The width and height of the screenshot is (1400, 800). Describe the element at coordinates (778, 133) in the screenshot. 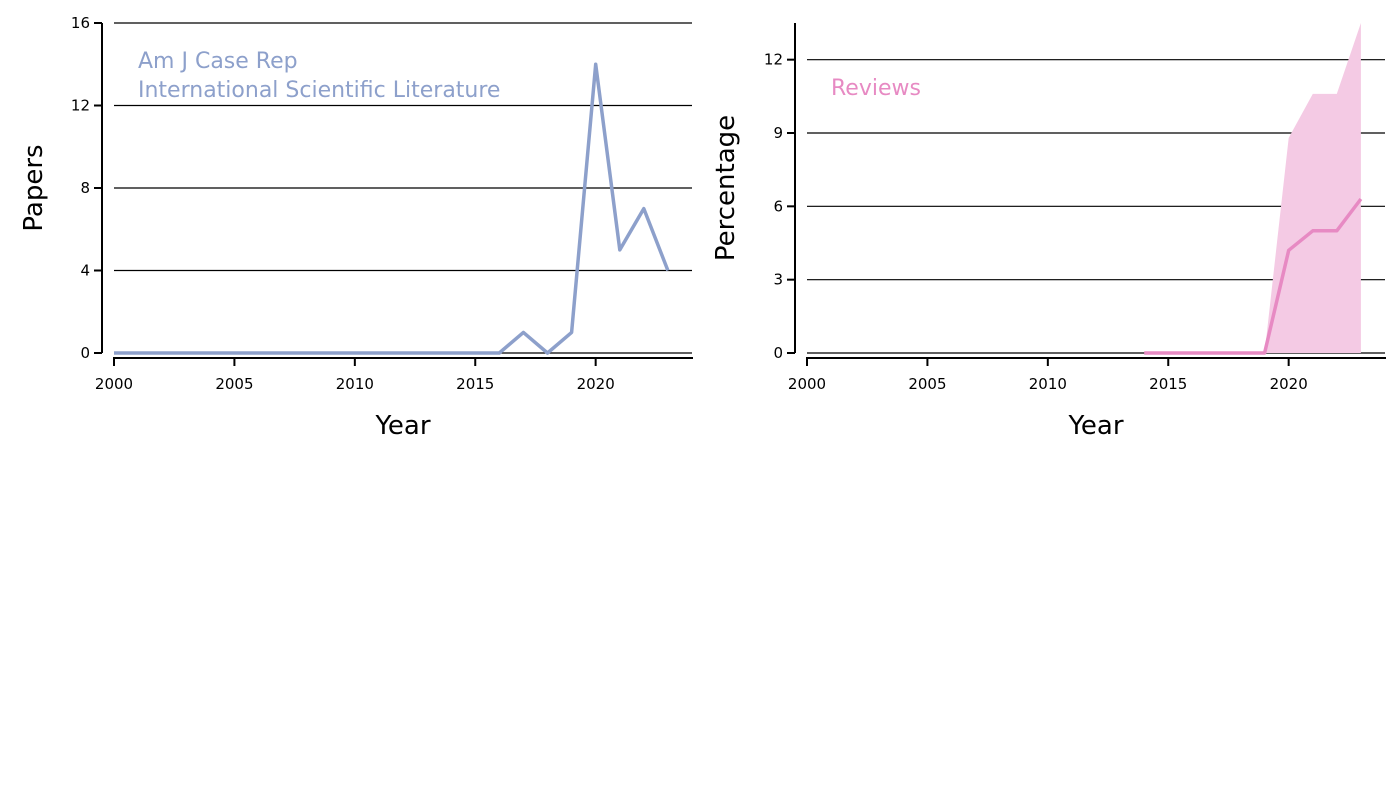

I see `y-tick-label: 9` at that location.